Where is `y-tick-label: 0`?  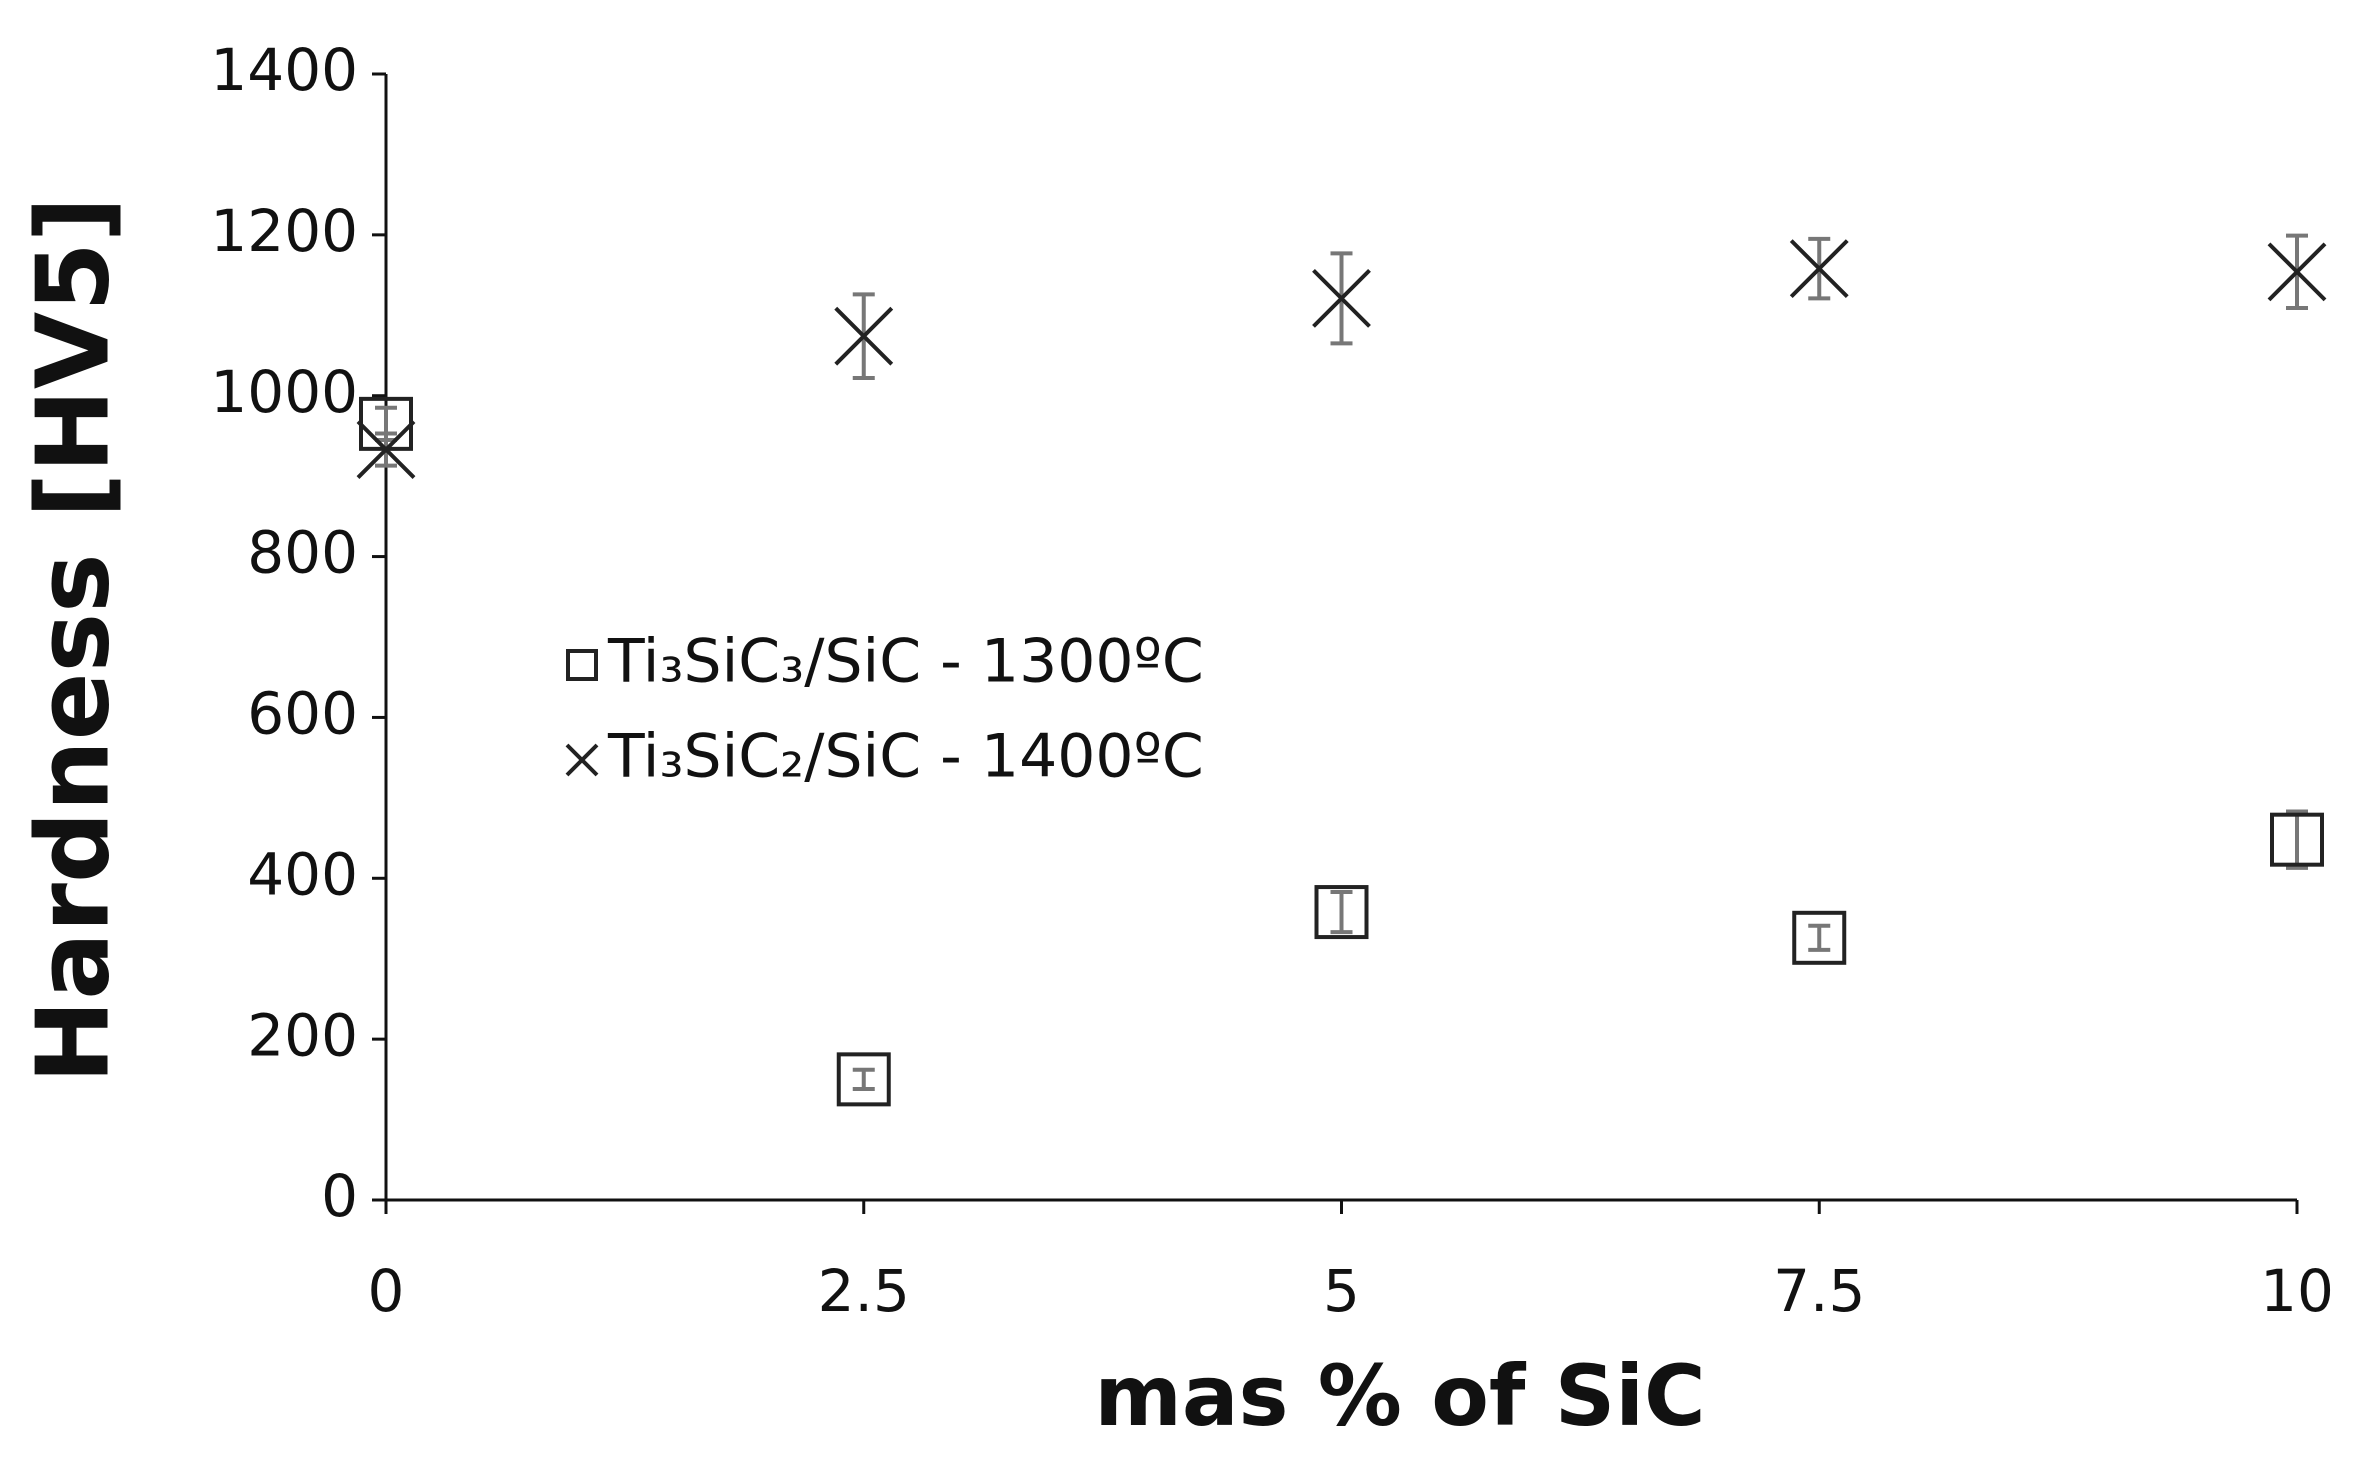 y-tick-label: 0 is located at coordinates (339, 1196).